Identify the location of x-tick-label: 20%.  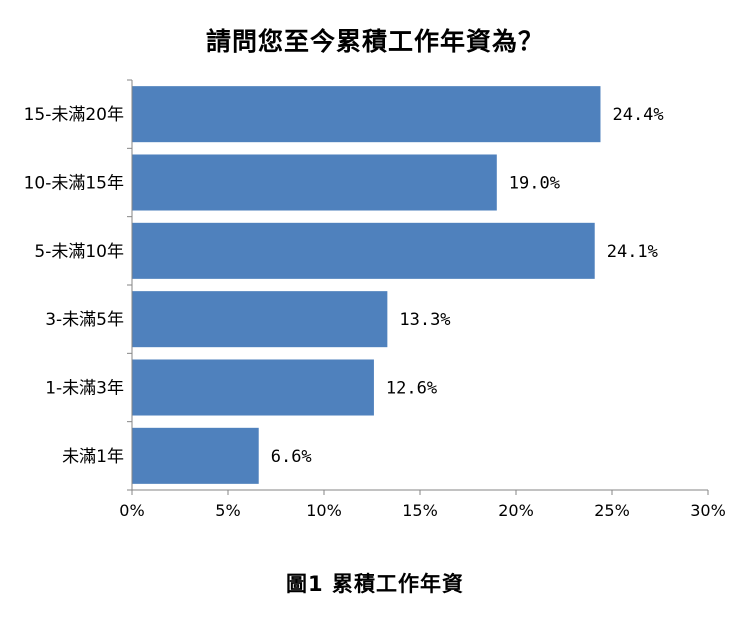
(516, 510).